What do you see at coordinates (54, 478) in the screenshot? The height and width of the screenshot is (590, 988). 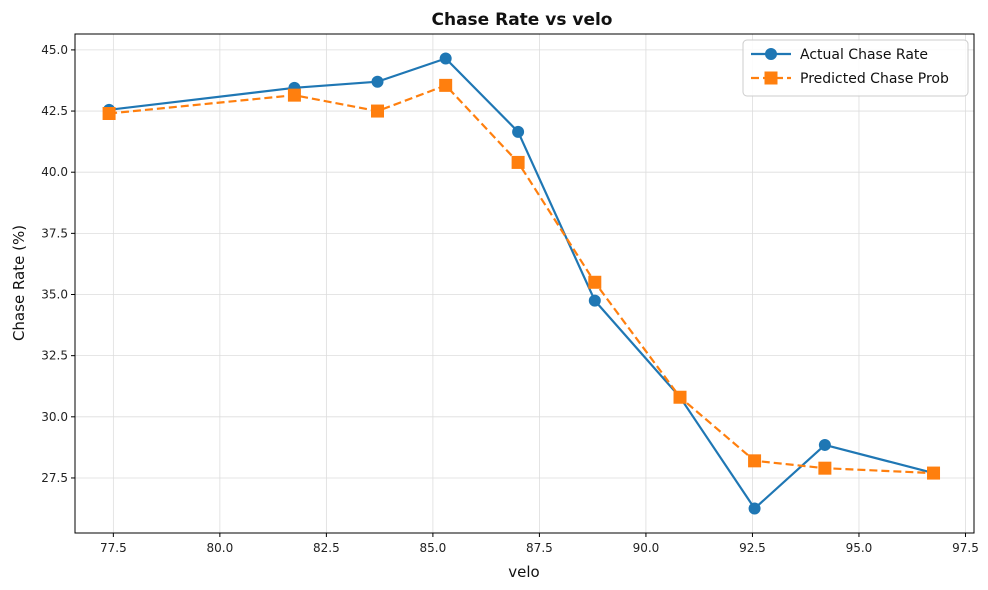 I see `y-tick-label: 27.5` at bounding box center [54, 478].